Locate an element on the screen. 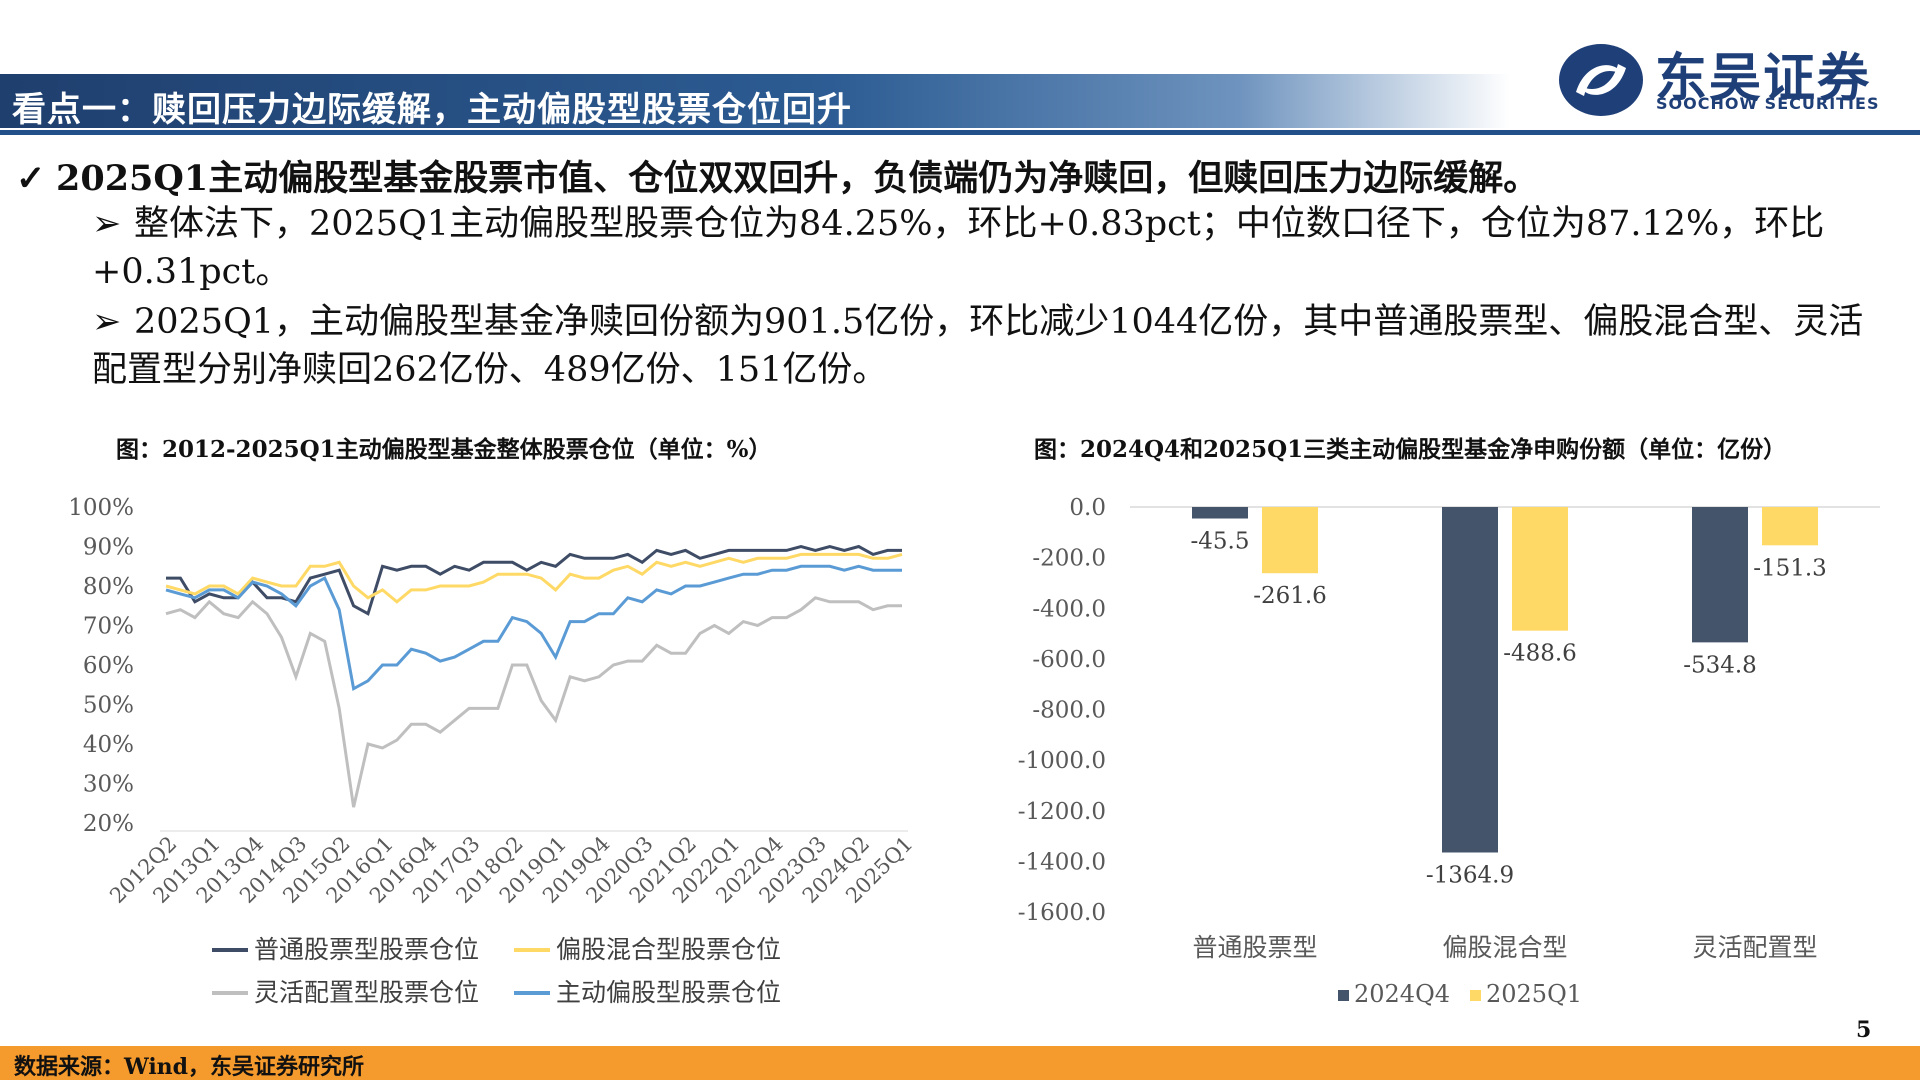  x-category-label: 普通股票型 is located at coordinates (1254, 947).